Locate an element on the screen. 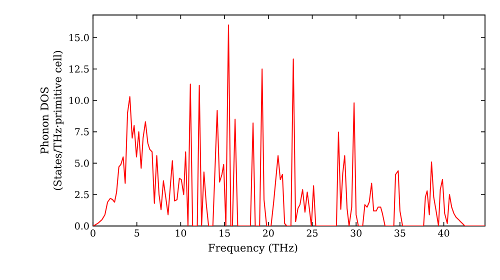 This screenshot has width=500, height=280. x-tick-label: 35 is located at coordinates (400, 233).